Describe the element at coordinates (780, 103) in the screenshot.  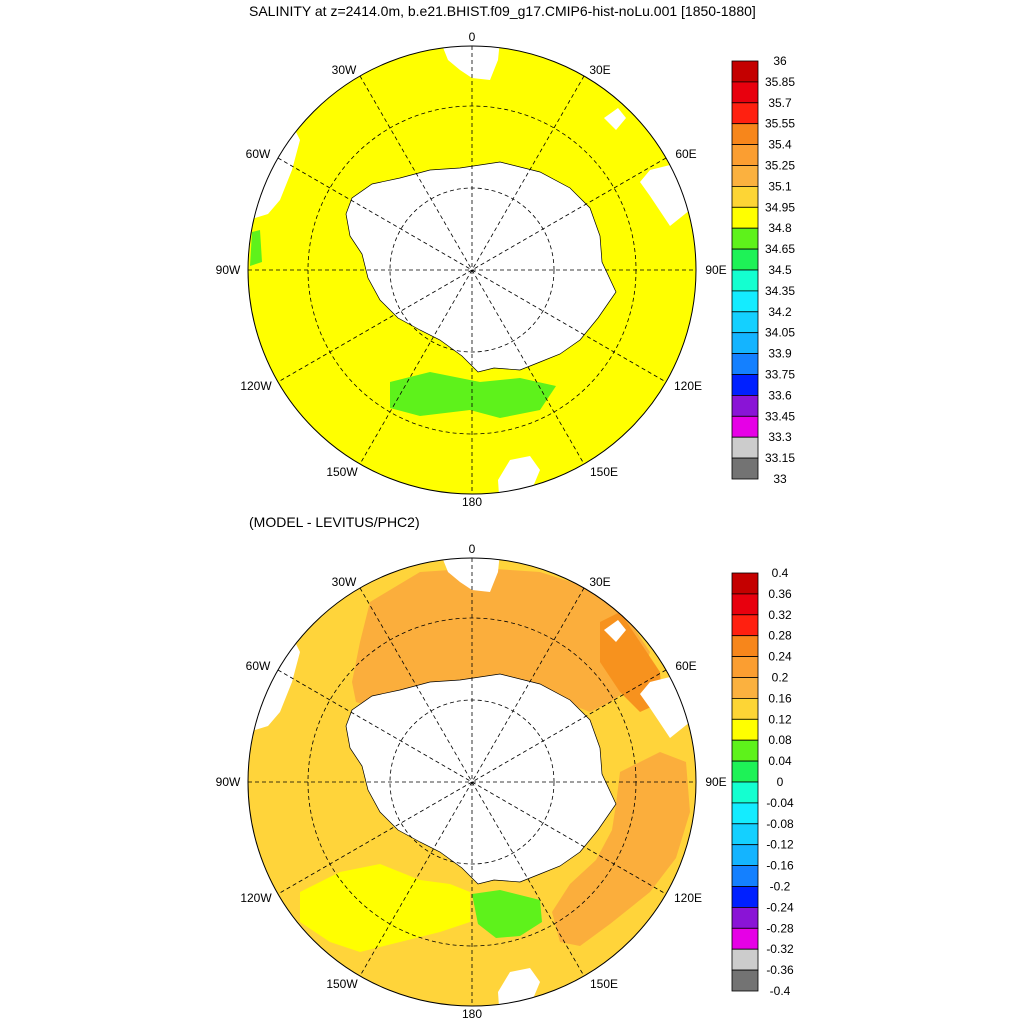
I see `colorbar-tick-label: 35.7` at that location.